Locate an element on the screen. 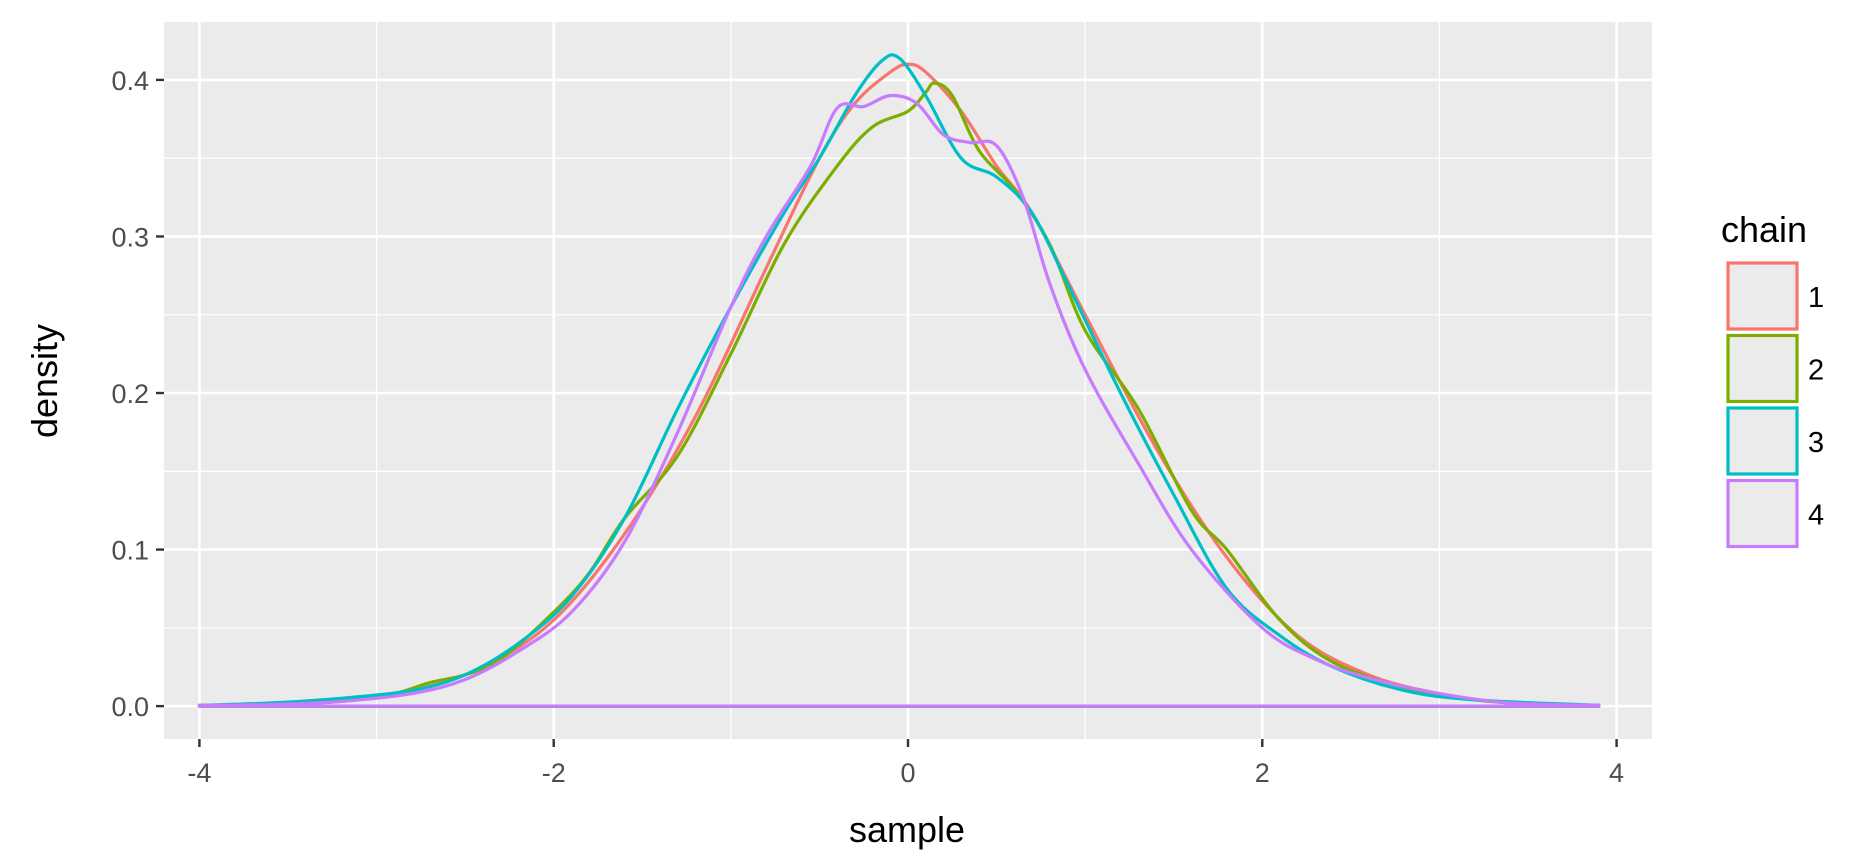  x-axis-title: sample is located at coordinates (907, 829).